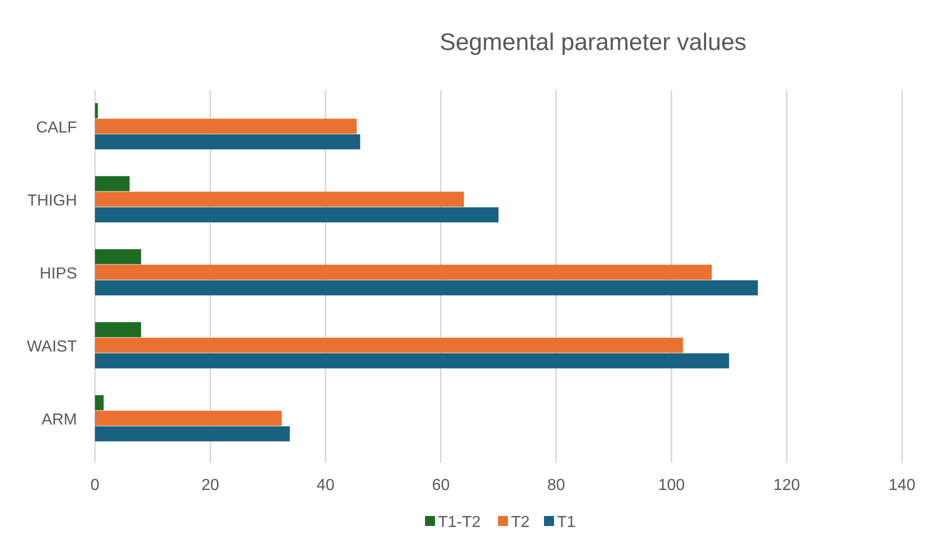 The width and height of the screenshot is (931, 550). Describe the element at coordinates (556, 485) in the screenshot. I see `x-tick-label: 80` at that location.